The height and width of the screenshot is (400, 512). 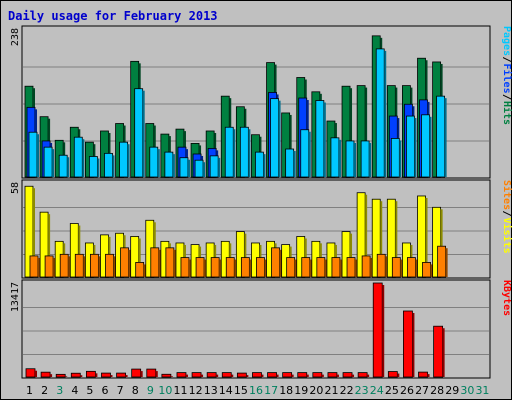 I want to click on bar-kbytes-day-23-side, so click(x=368, y=375).